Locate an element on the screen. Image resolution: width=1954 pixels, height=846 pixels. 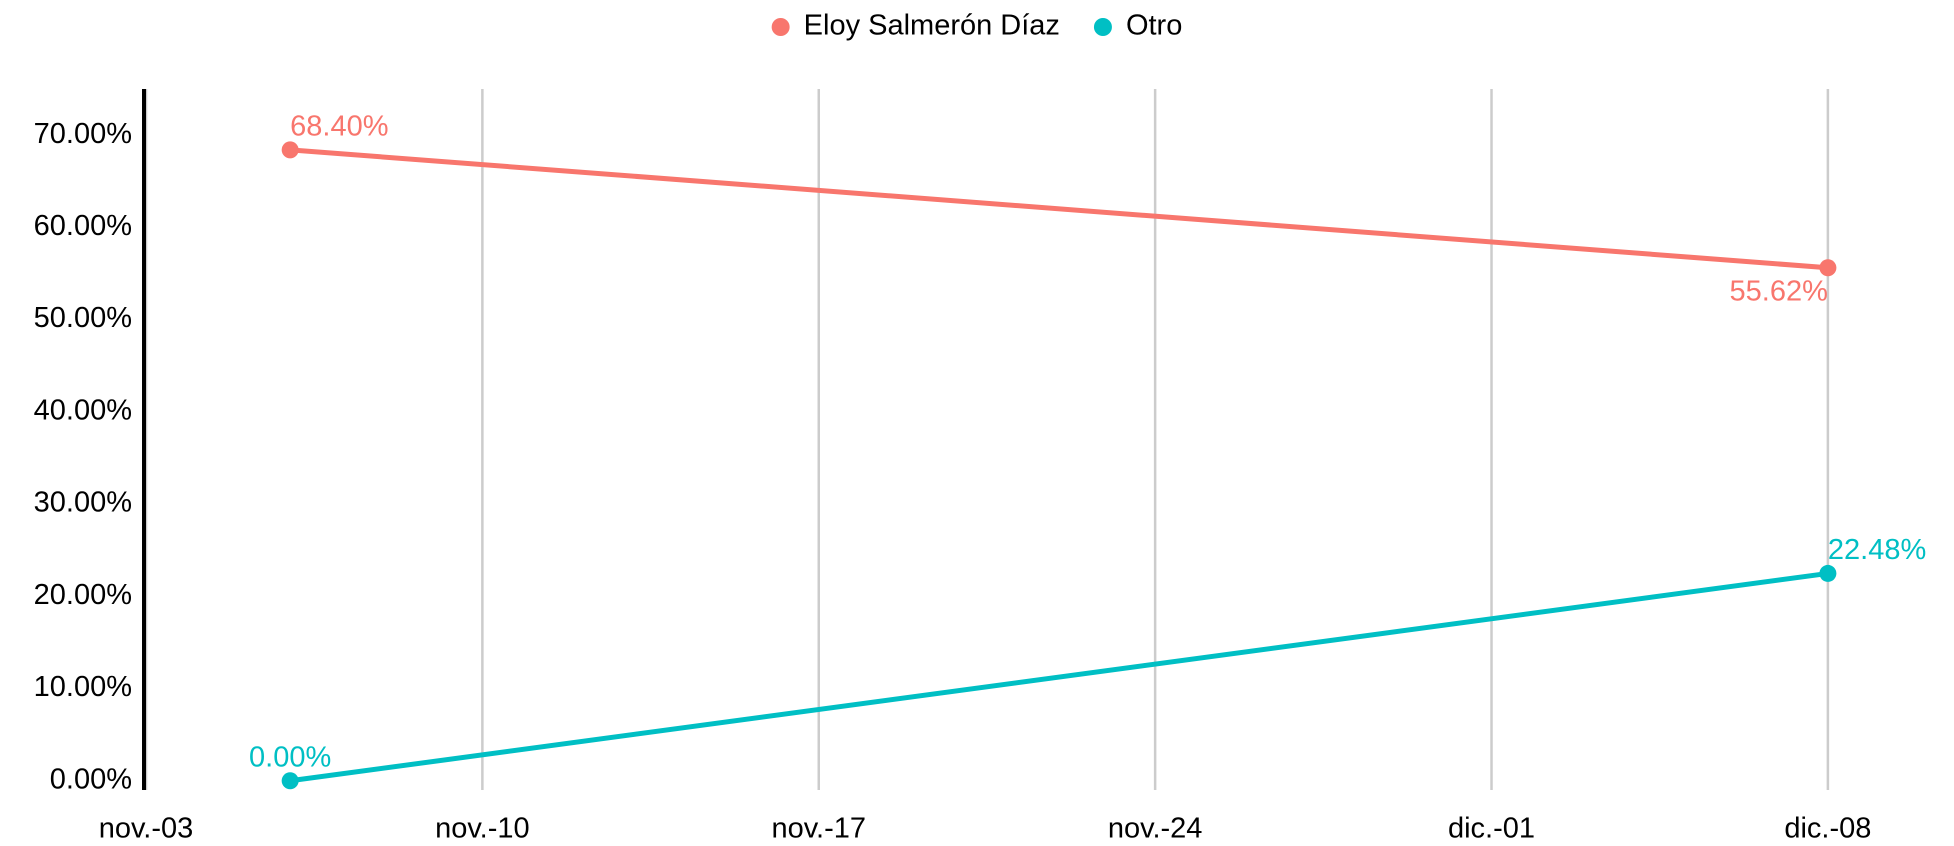
x-tick-label: nov.-17 is located at coordinates (818, 829).